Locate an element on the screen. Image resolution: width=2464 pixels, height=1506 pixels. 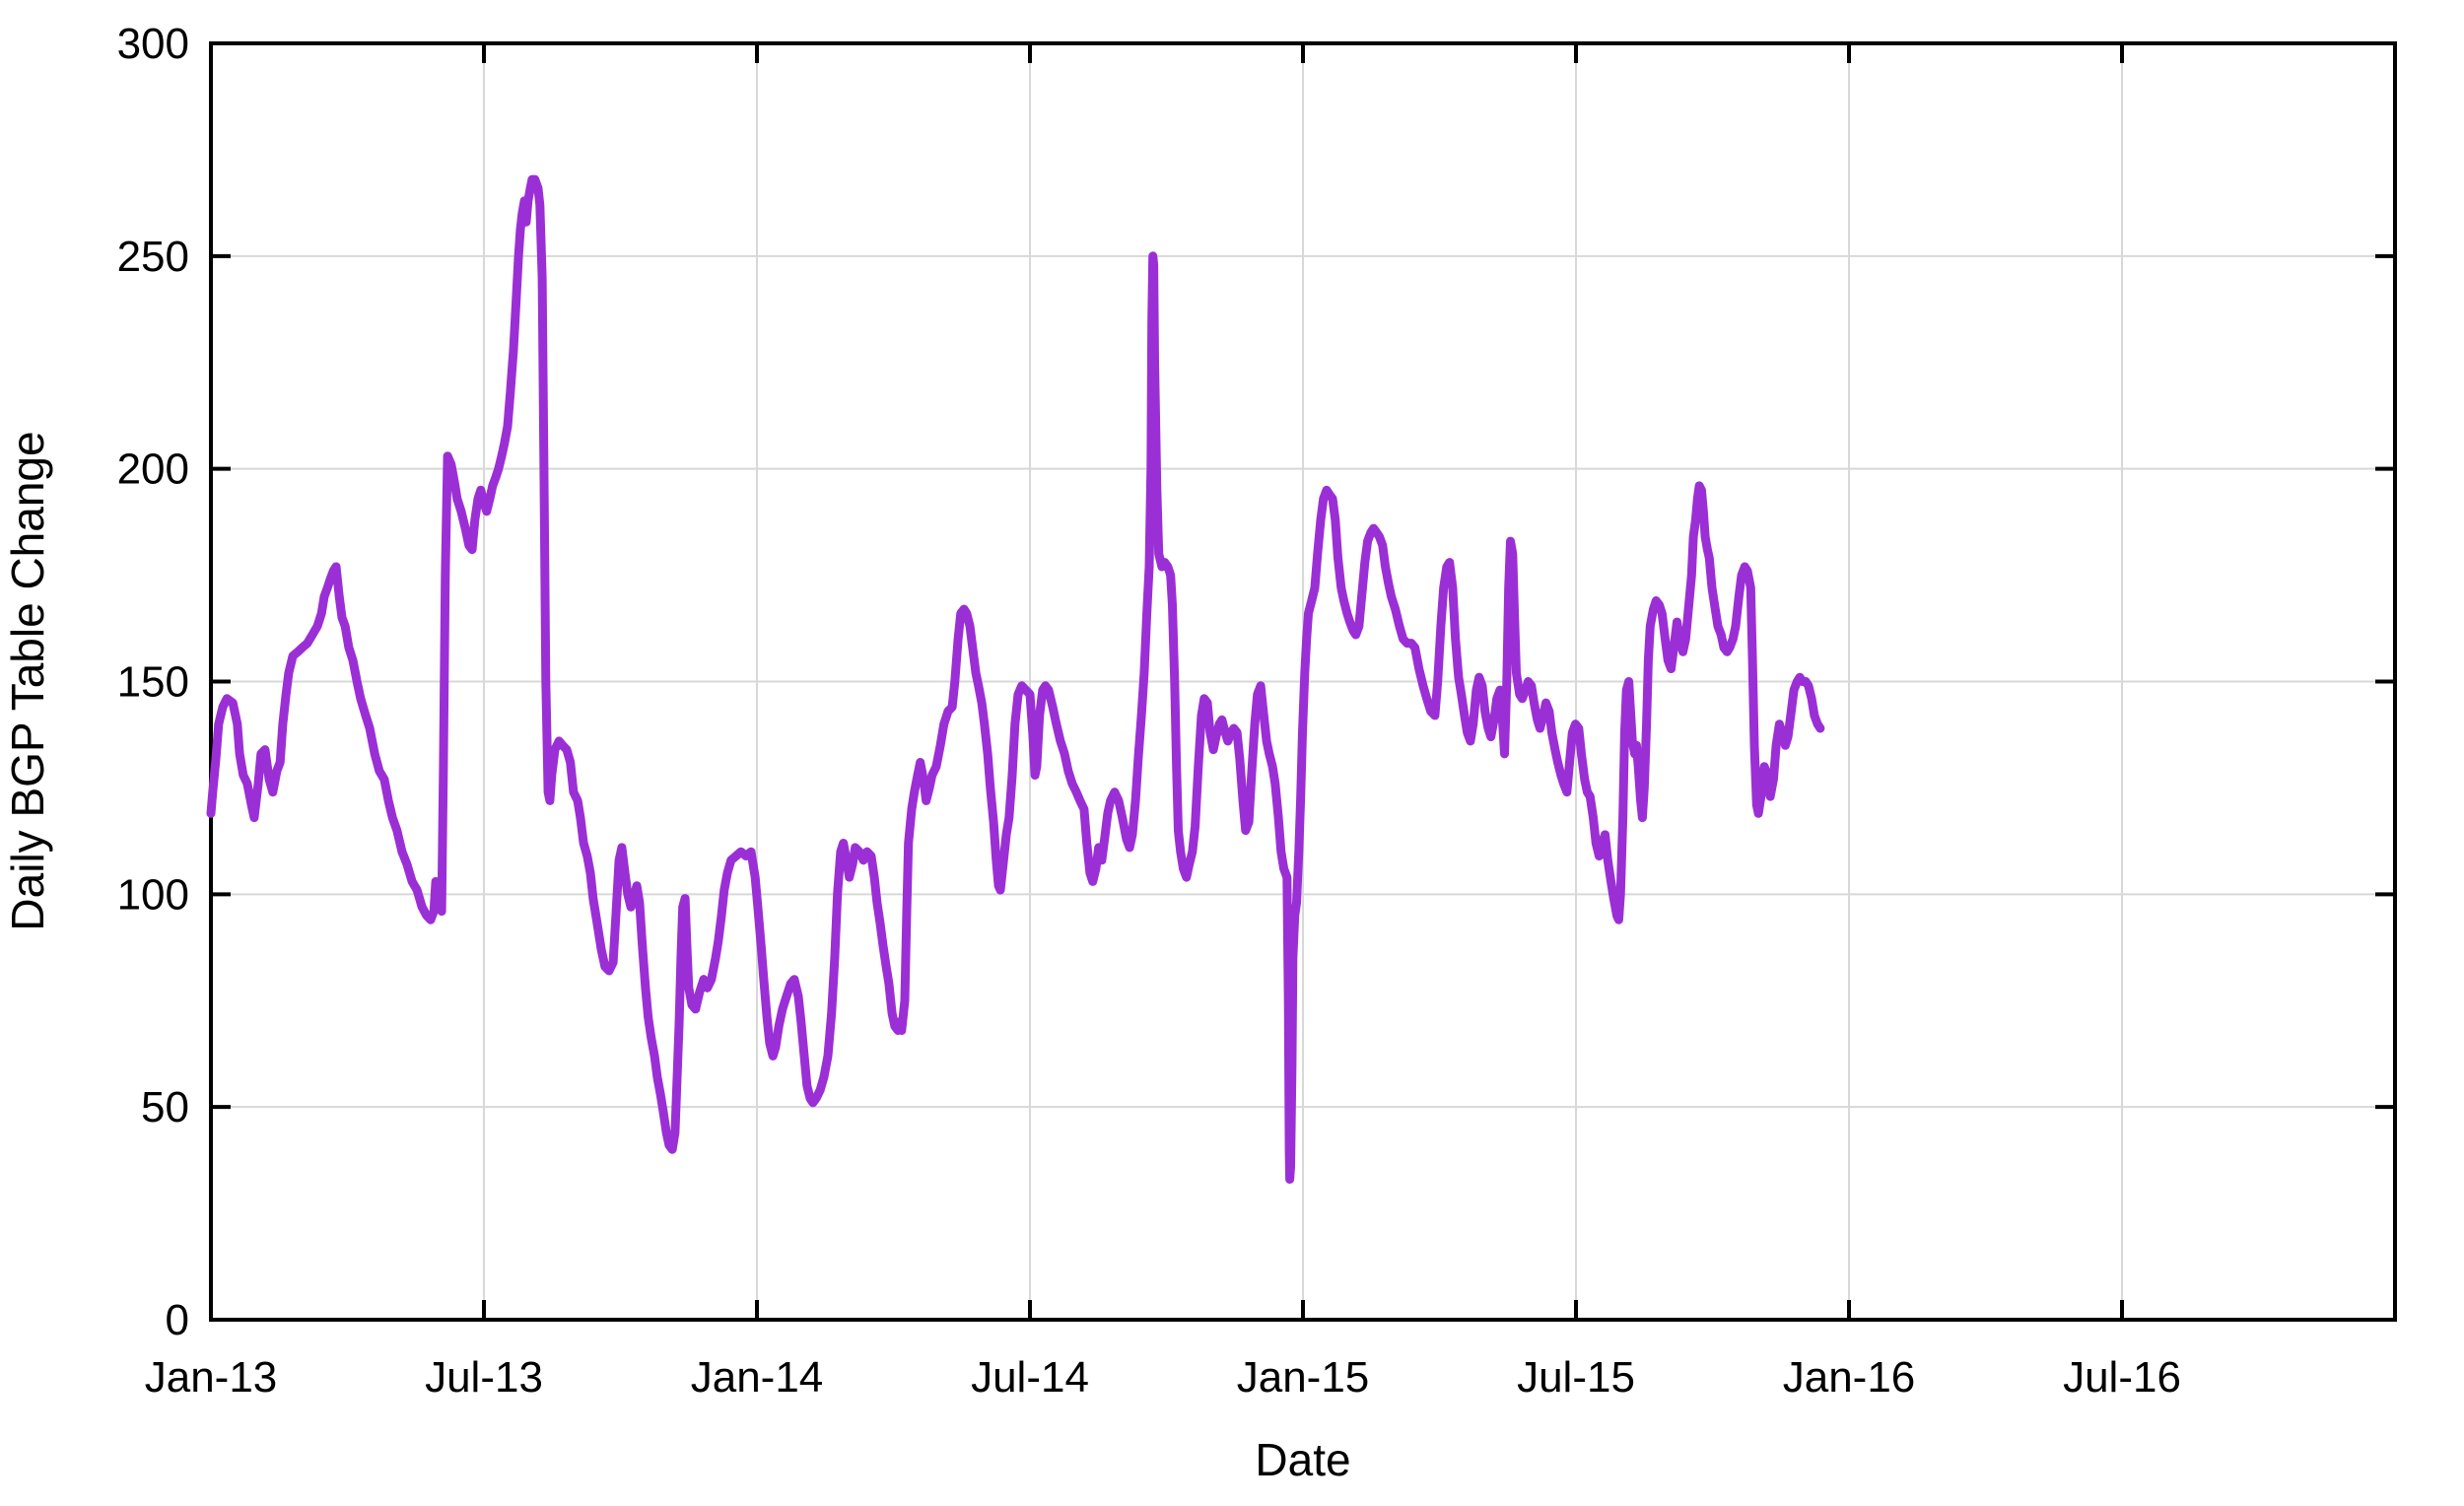
y-tick-label: 0 is located at coordinates (177, 1320).